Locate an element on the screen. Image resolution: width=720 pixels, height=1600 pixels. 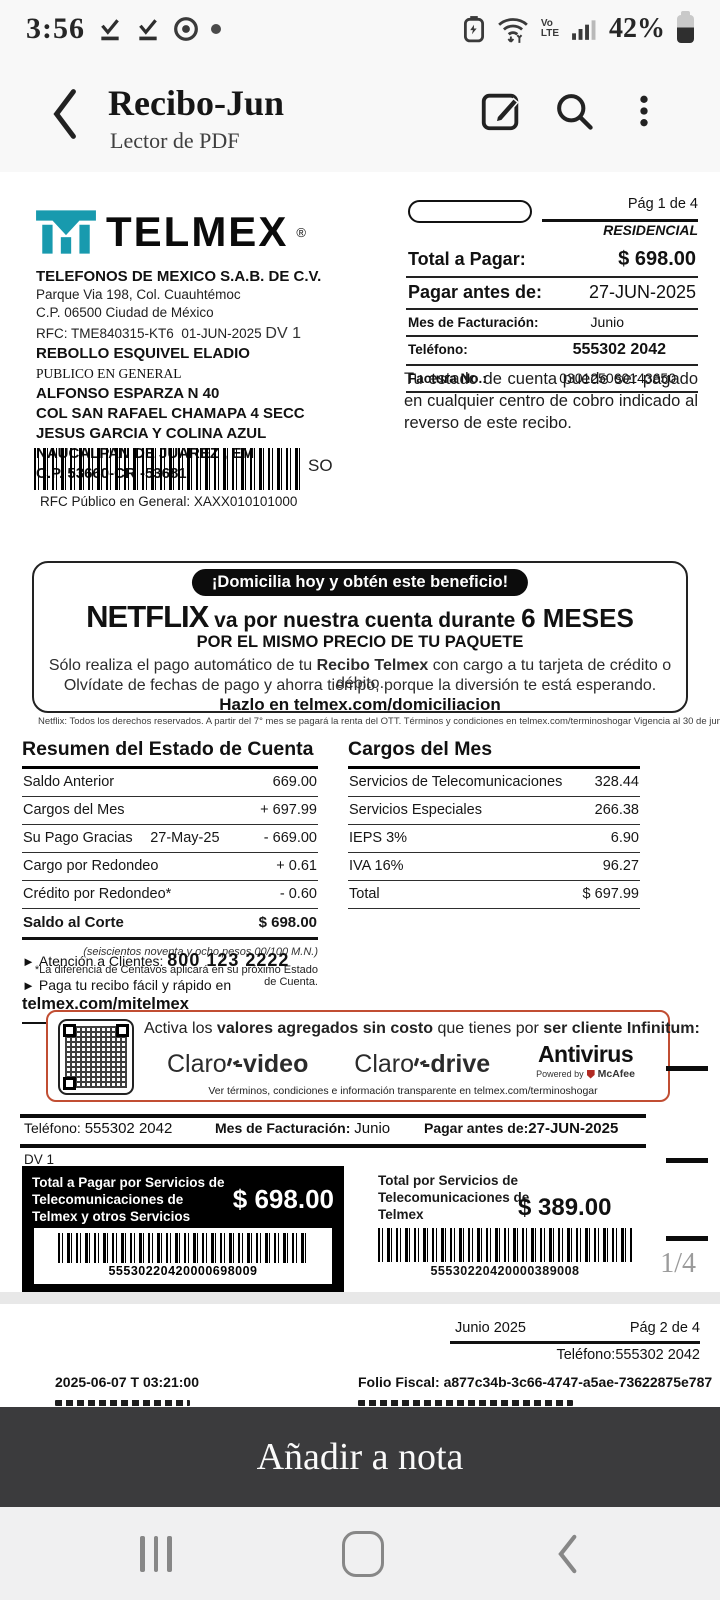
promo-cta: Hazlo en telmex.com/domiciliacion is located at coordinates (360, 704).